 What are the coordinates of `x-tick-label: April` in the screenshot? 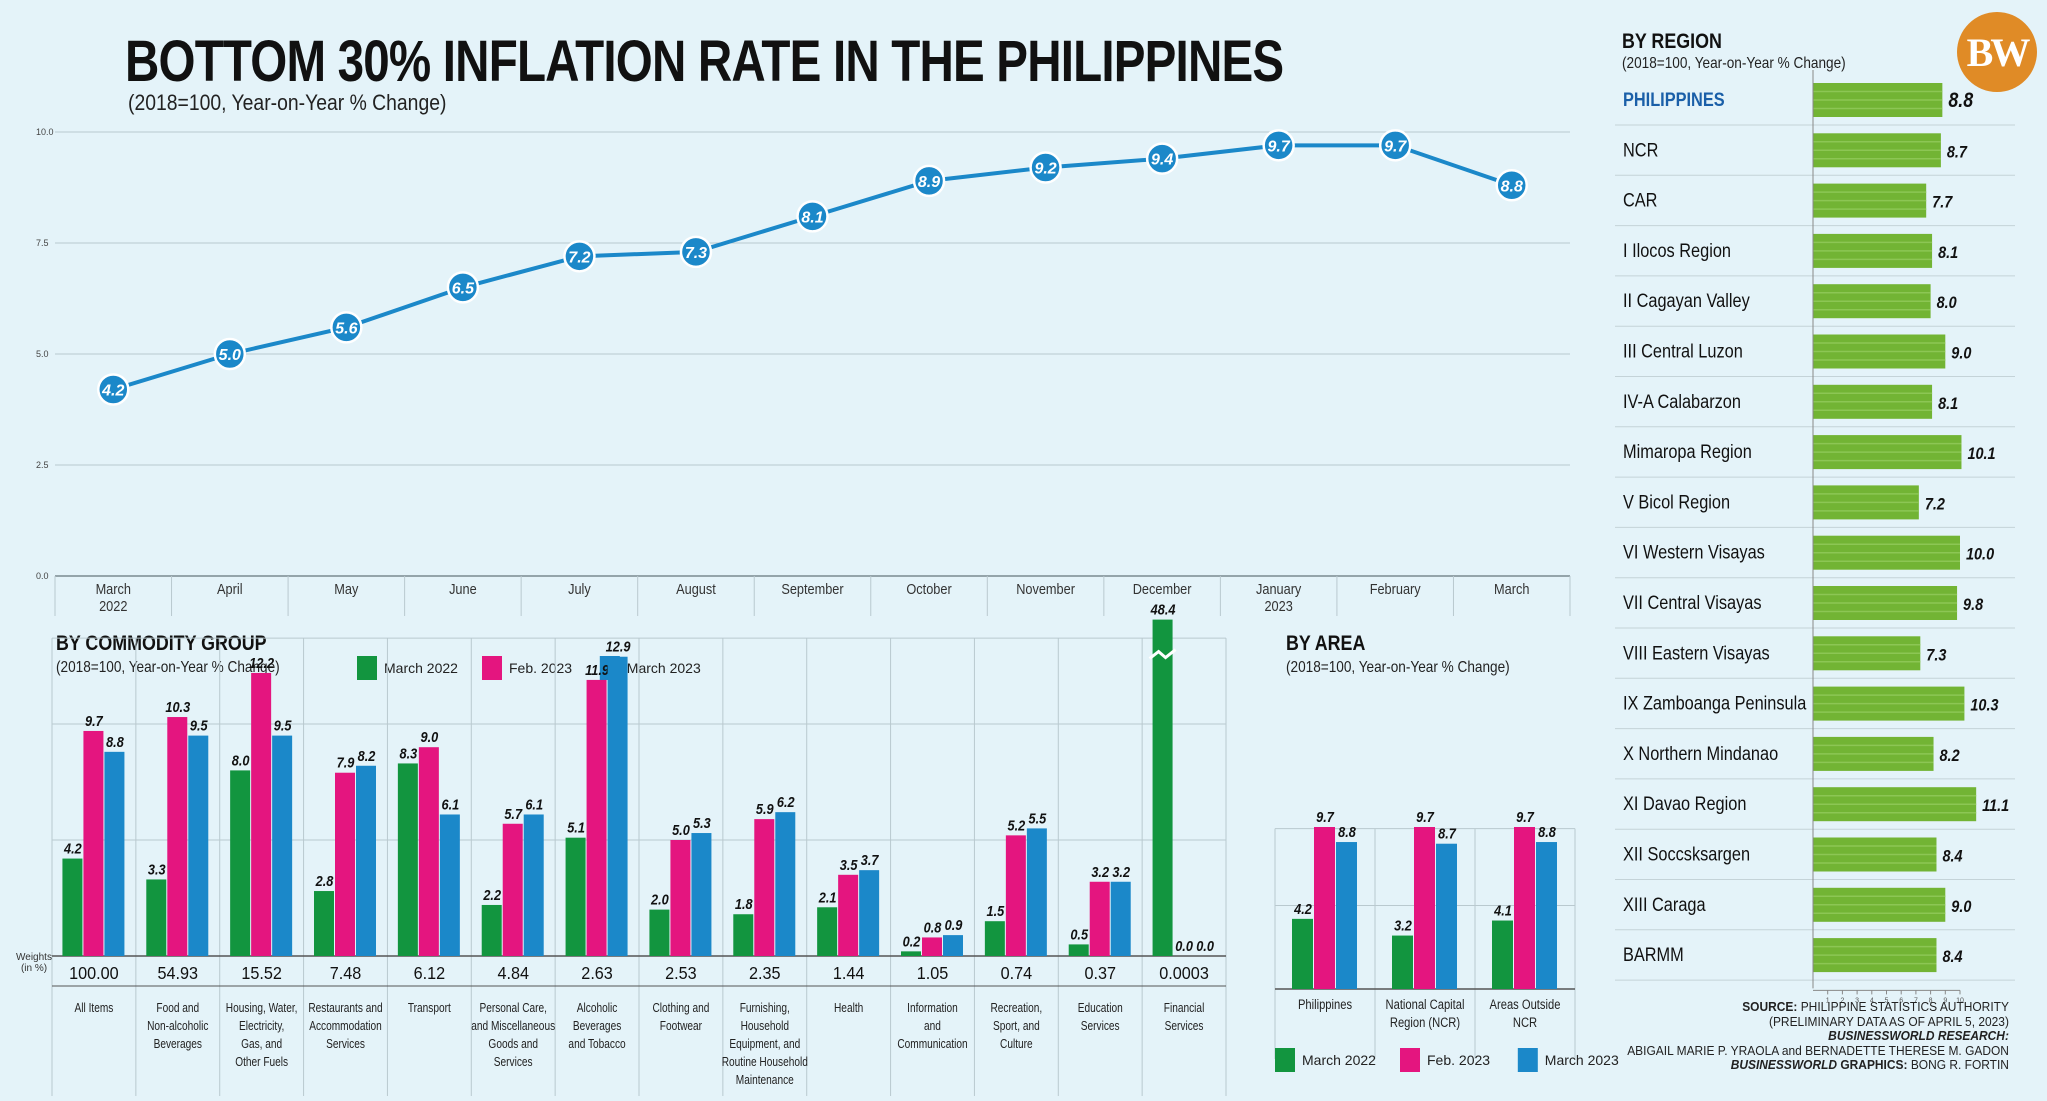 It's located at (229, 588).